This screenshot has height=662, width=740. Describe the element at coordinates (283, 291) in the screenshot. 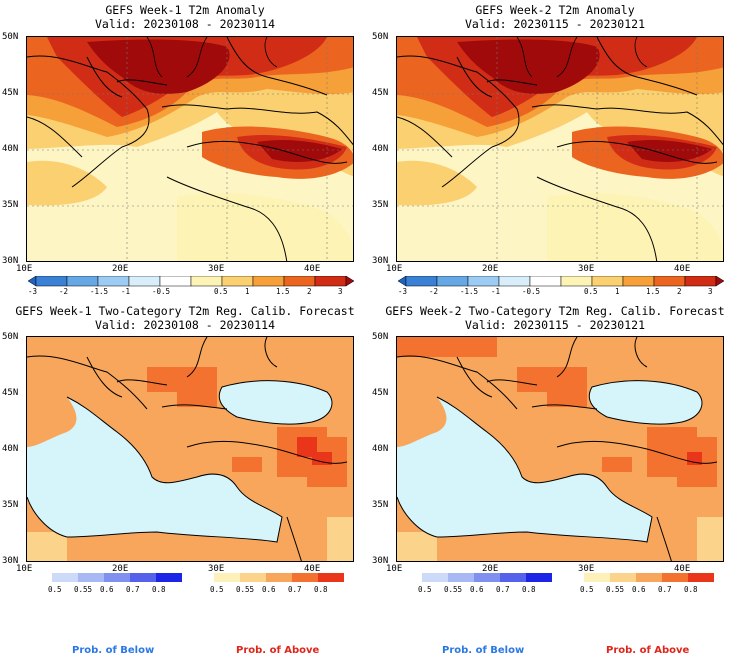

I see `colorbar-tick-label: 1.5` at that location.